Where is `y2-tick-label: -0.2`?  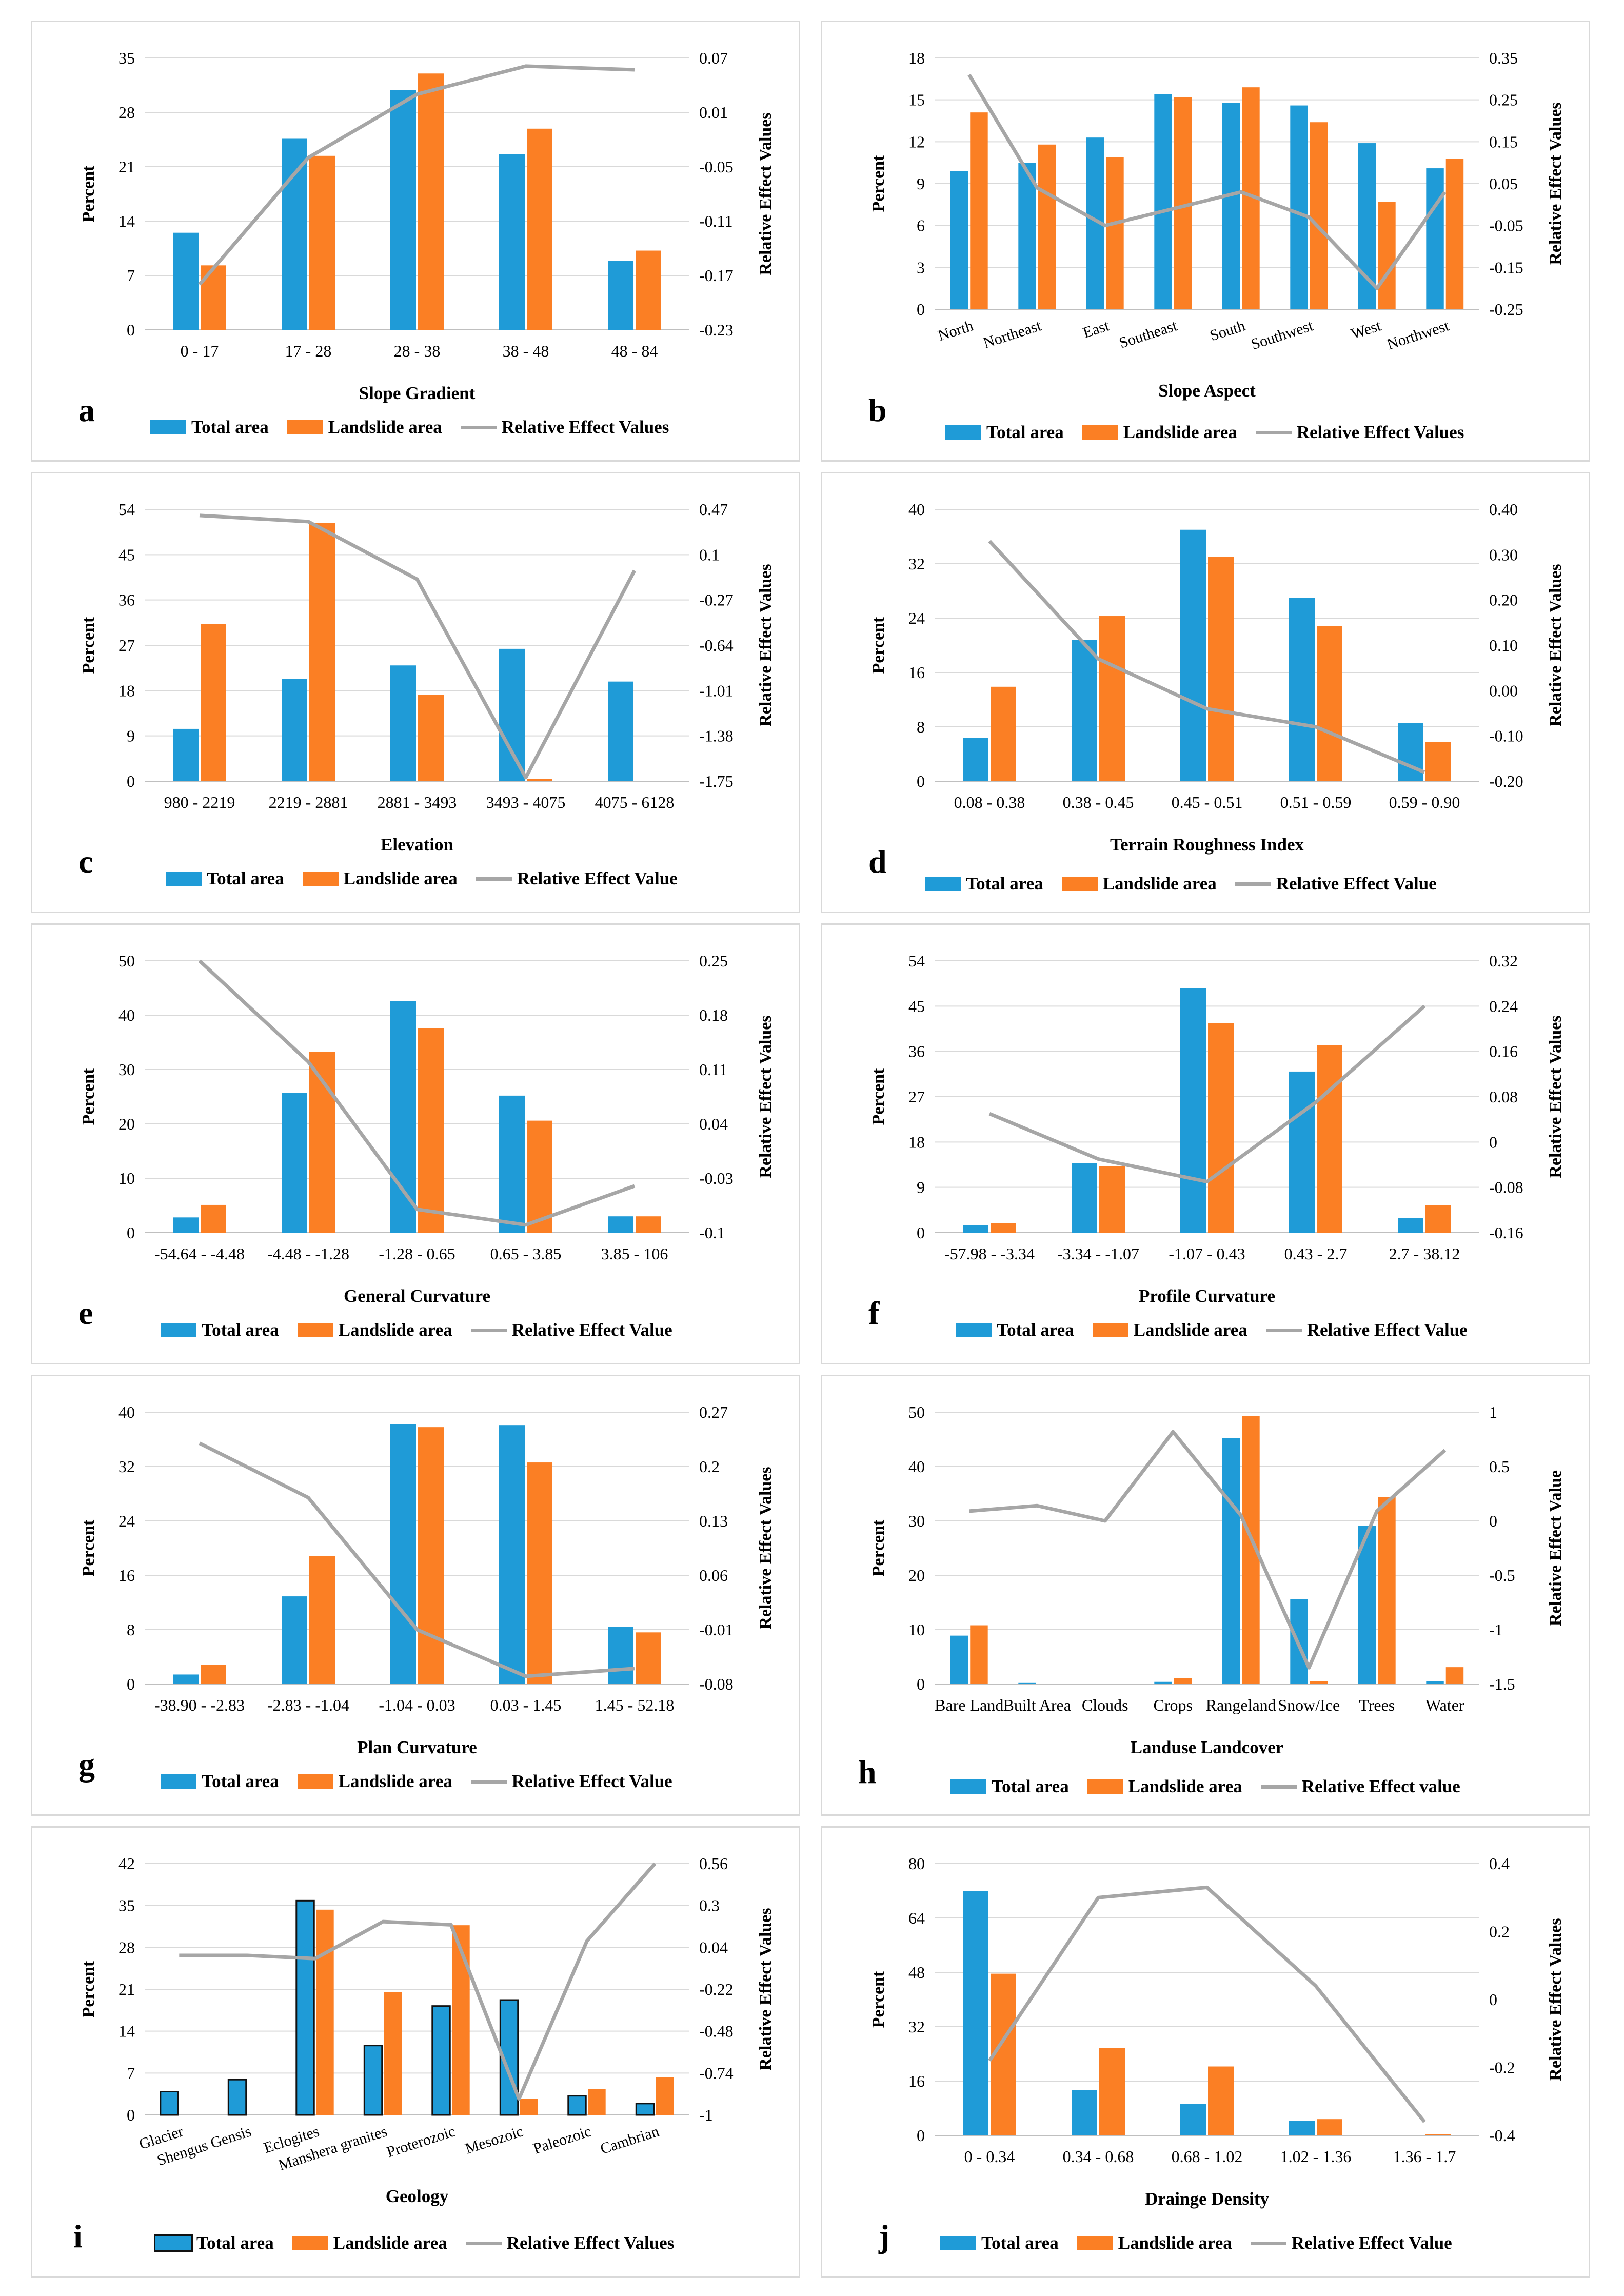
y2-tick-label: -0.2 is located at coordinates (1502, 2068).